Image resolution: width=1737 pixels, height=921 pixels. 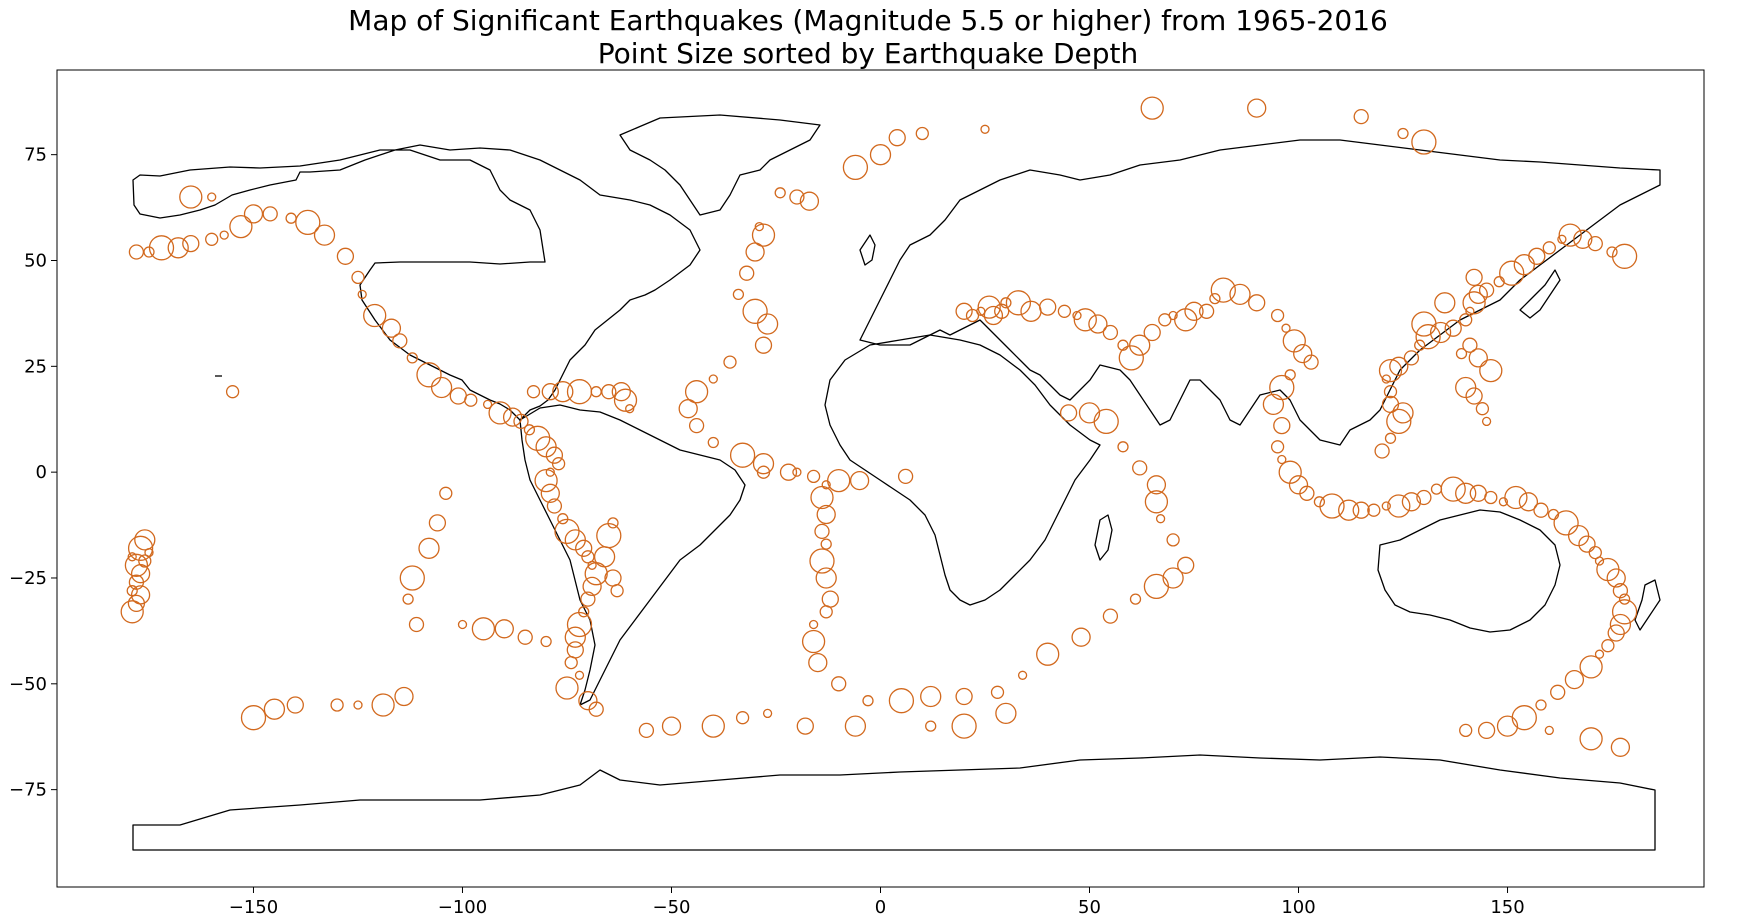 I want to click on x-tick-label: 150, so click(x=1507, y=907).